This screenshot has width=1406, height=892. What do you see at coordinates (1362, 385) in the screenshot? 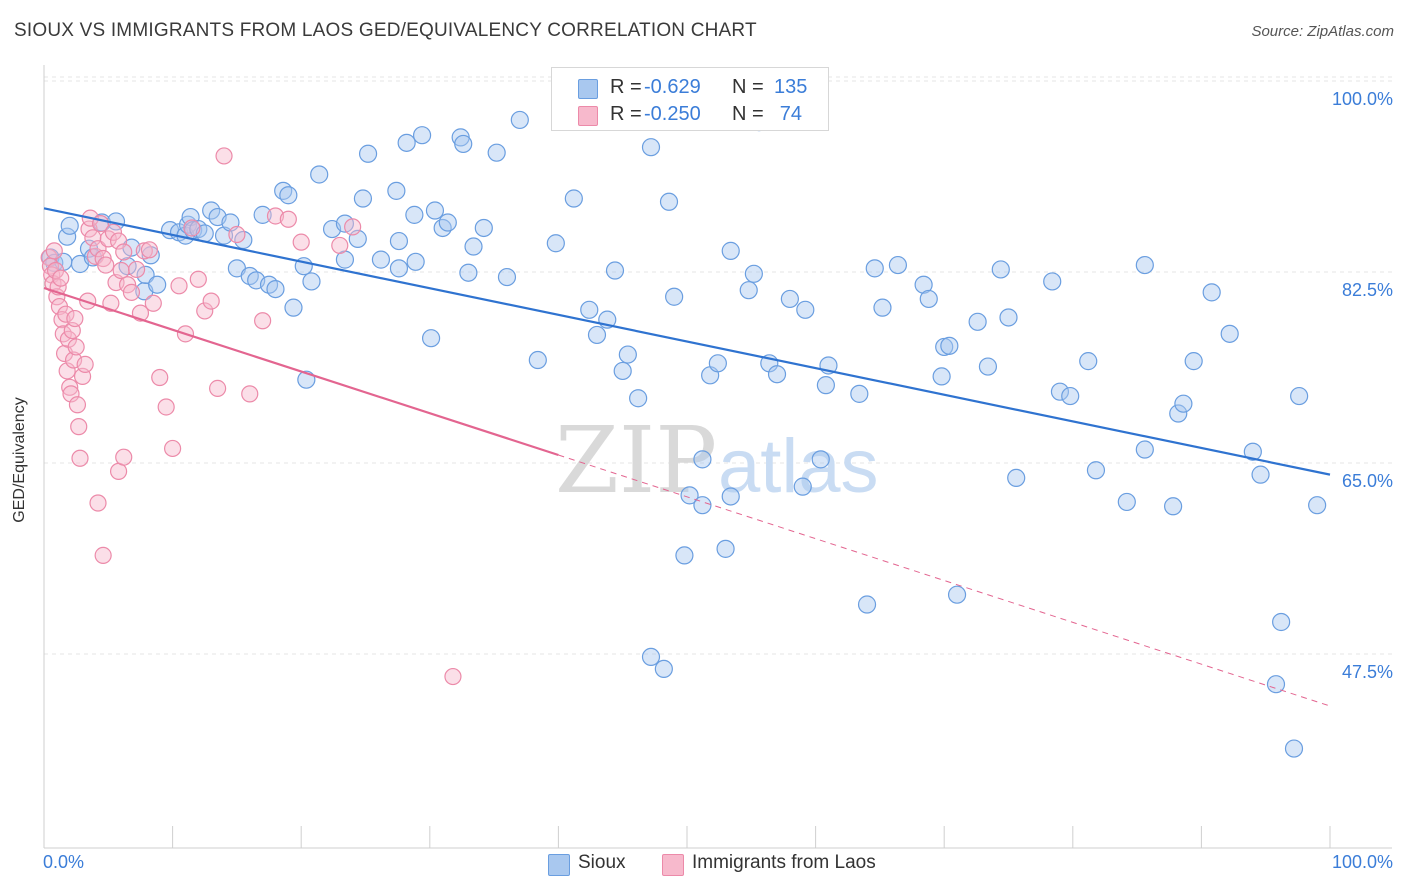
I see `y-tick-labels: 100.0% 82.5% 65.0% 47.5%` at bounding box center [1362, 385].